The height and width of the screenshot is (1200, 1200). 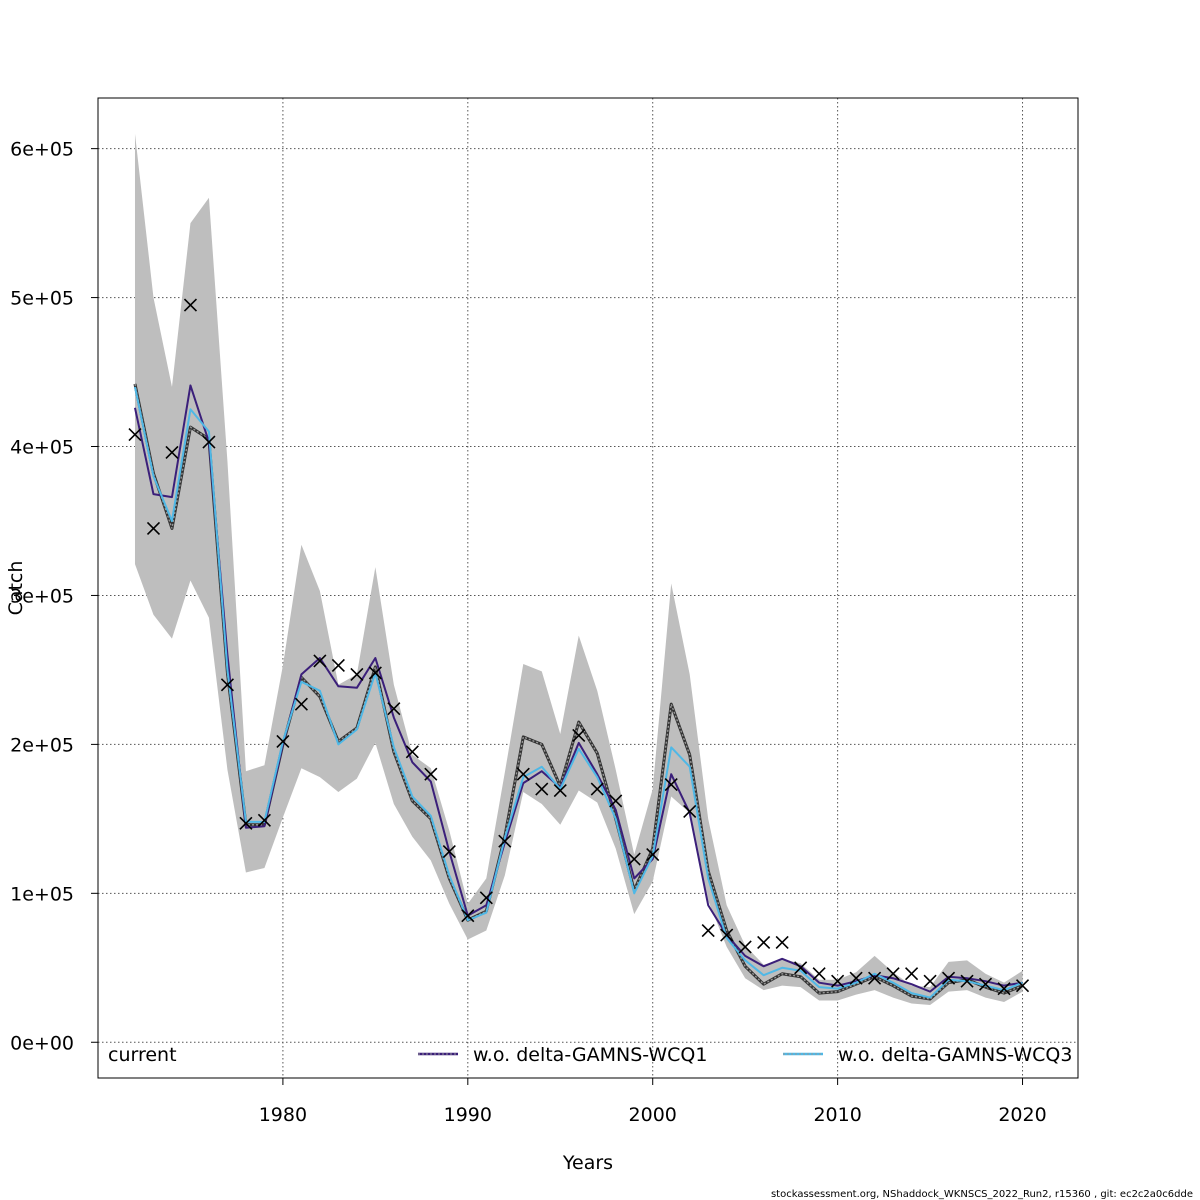 What do you see at coordinates (653, 1102) in the screenshot?
I see `x-axis: 1980 1990 2000 2010 2020` at bounding box center [653, 1102].